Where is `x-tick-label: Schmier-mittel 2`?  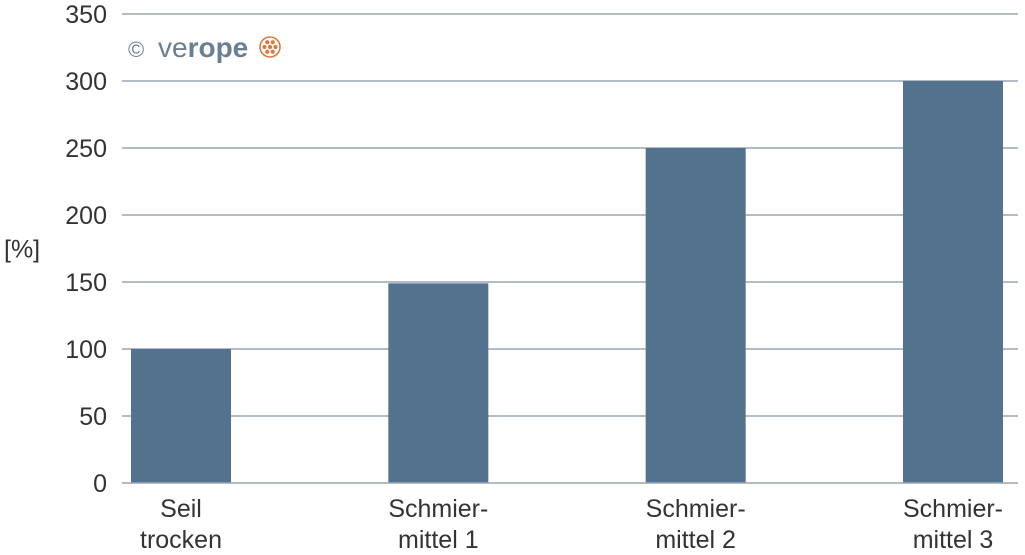 x-tick-label: Schmier-mittel 2 is located at coordinates (696, 524).